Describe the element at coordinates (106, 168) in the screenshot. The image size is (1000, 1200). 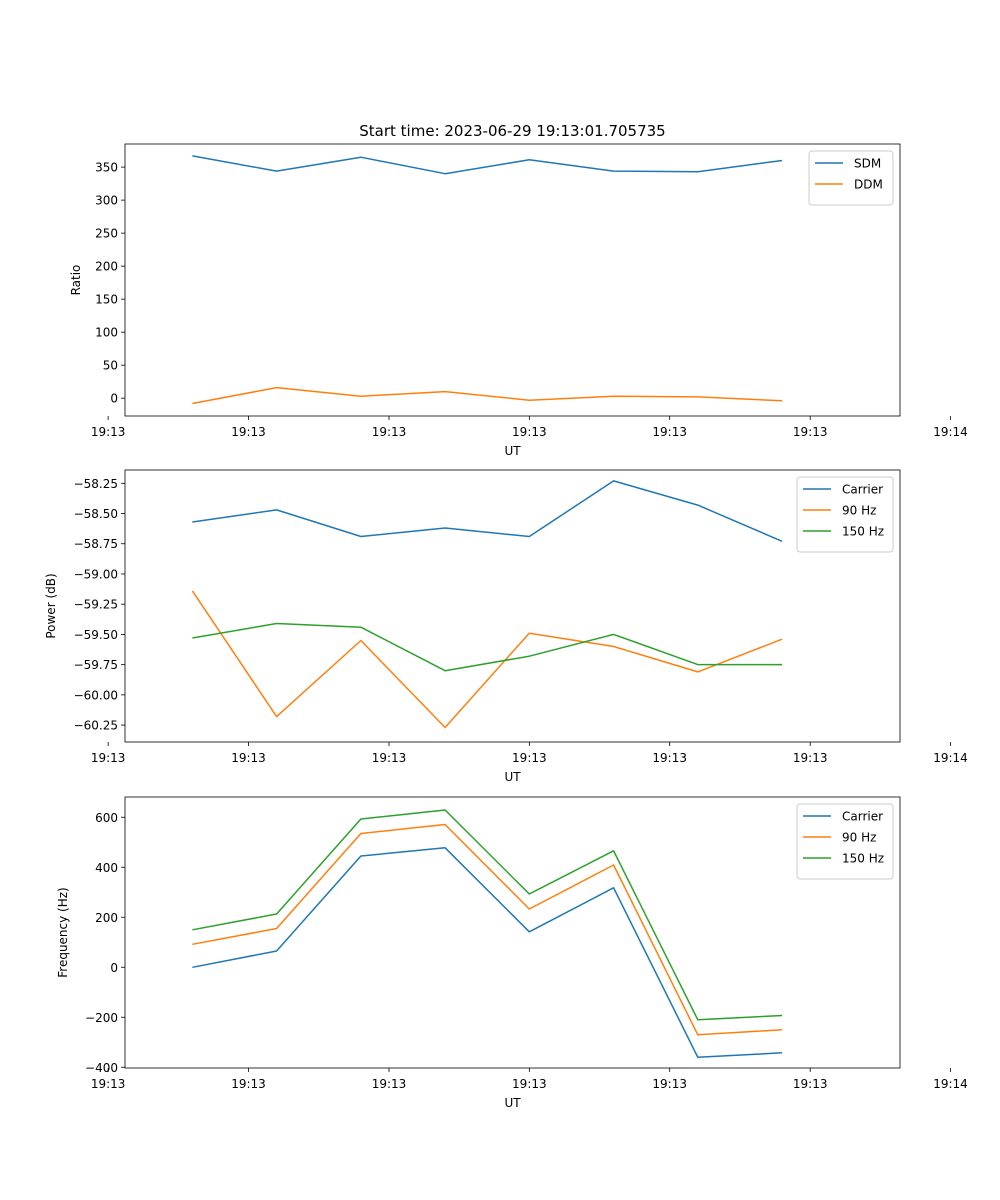
I see `y-tick-label: 350` at that location.